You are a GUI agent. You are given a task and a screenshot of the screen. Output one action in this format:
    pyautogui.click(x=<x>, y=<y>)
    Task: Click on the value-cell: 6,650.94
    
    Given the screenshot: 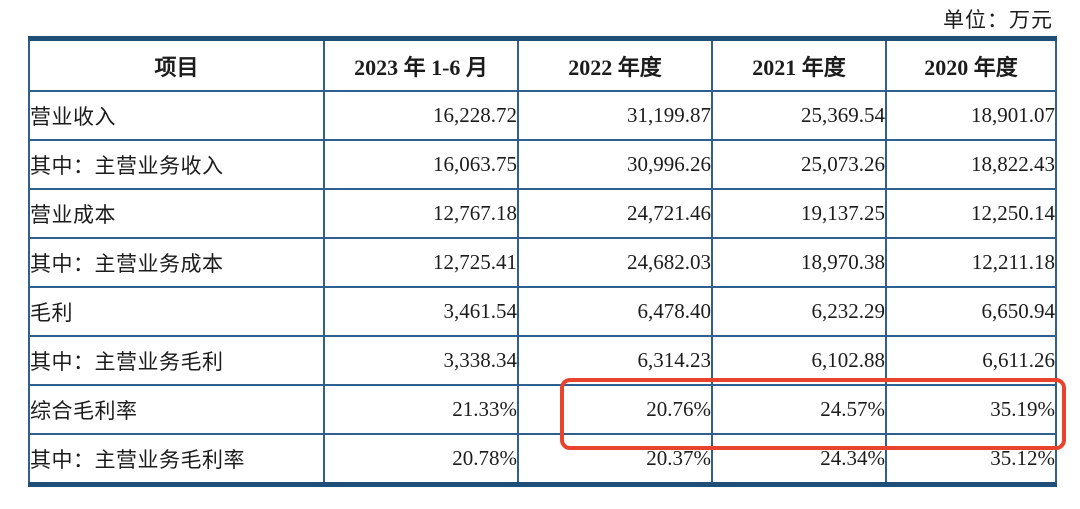 What is the action you would take?
    pyautogui.click(x=971, y=311)
    